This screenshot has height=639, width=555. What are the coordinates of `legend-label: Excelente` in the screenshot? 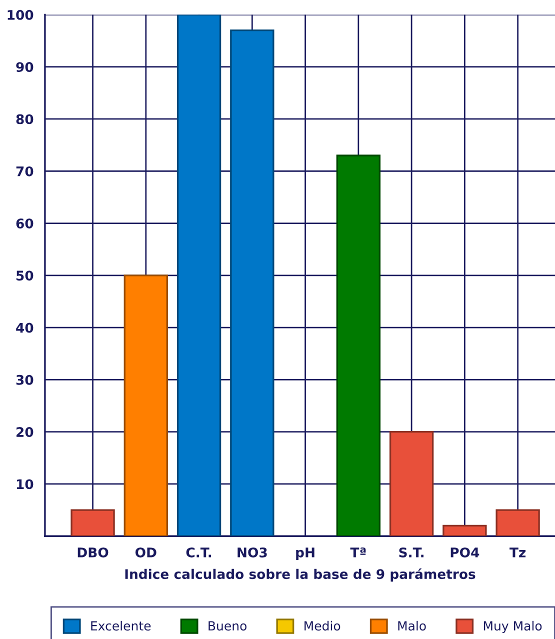 It's located at (121, 625).